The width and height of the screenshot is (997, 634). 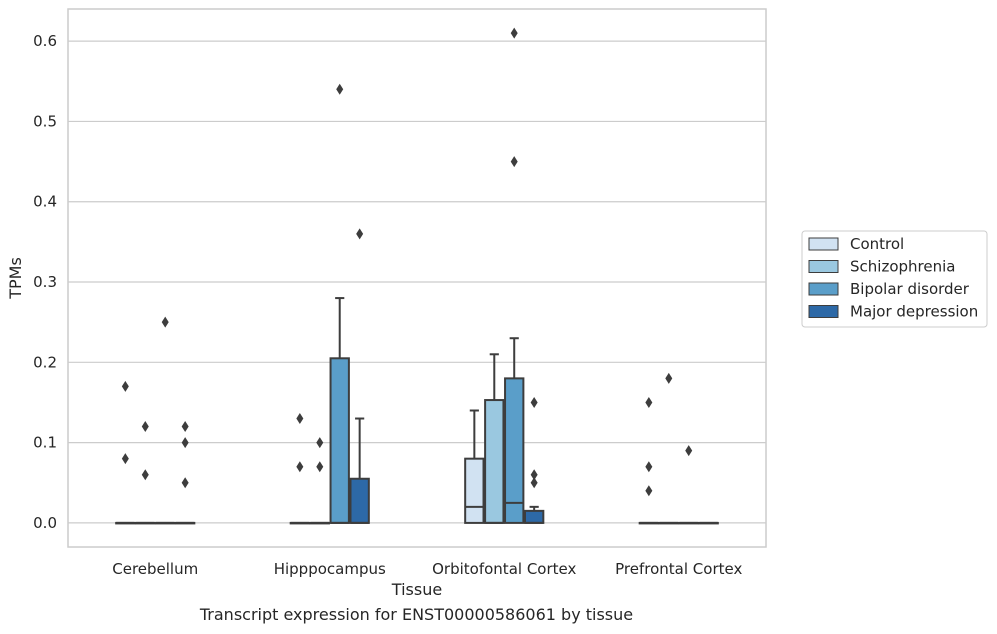 What do you see at coordinates (155, 569) in the screenshot?
I see `x-tick-label: Cerebellum` at bounding box center [155, 569].